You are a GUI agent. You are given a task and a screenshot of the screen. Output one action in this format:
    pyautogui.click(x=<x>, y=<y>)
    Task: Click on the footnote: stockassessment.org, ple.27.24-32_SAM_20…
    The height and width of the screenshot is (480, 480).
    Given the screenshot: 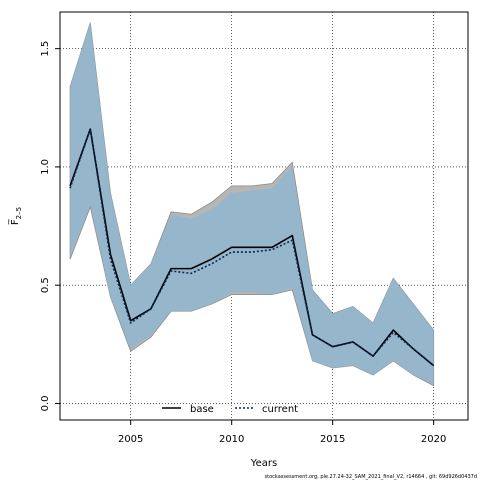 What is the action you would take?
    pyautogui.click(x=371, y=477)
    